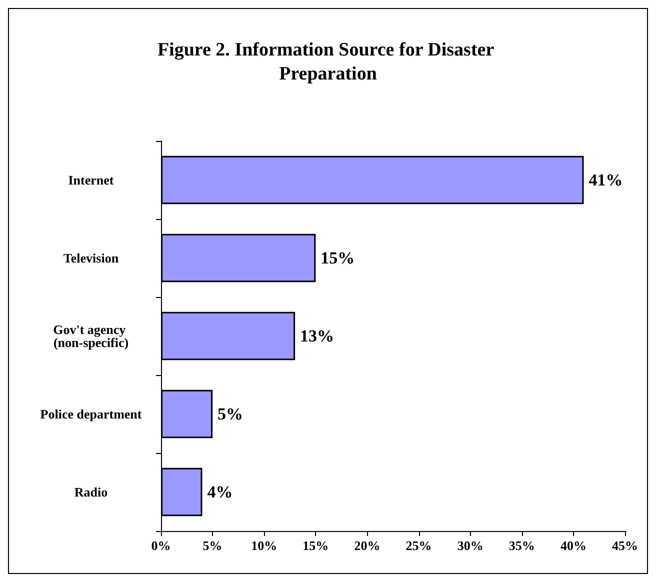 Image resolution: width=659 pixels, height=585 pixels. I want to click on x-tick-label: 30%, so click(470, 545).